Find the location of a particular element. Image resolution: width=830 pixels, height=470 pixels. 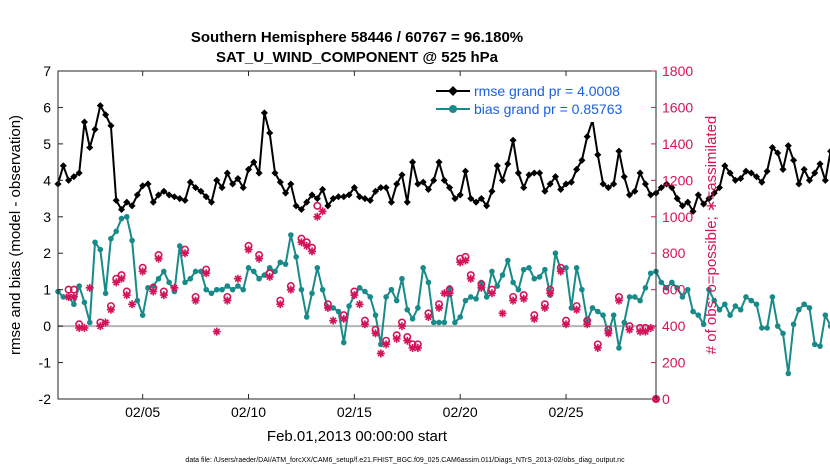

x-tick-label: 02/15 is located at coordinates (354, 412).